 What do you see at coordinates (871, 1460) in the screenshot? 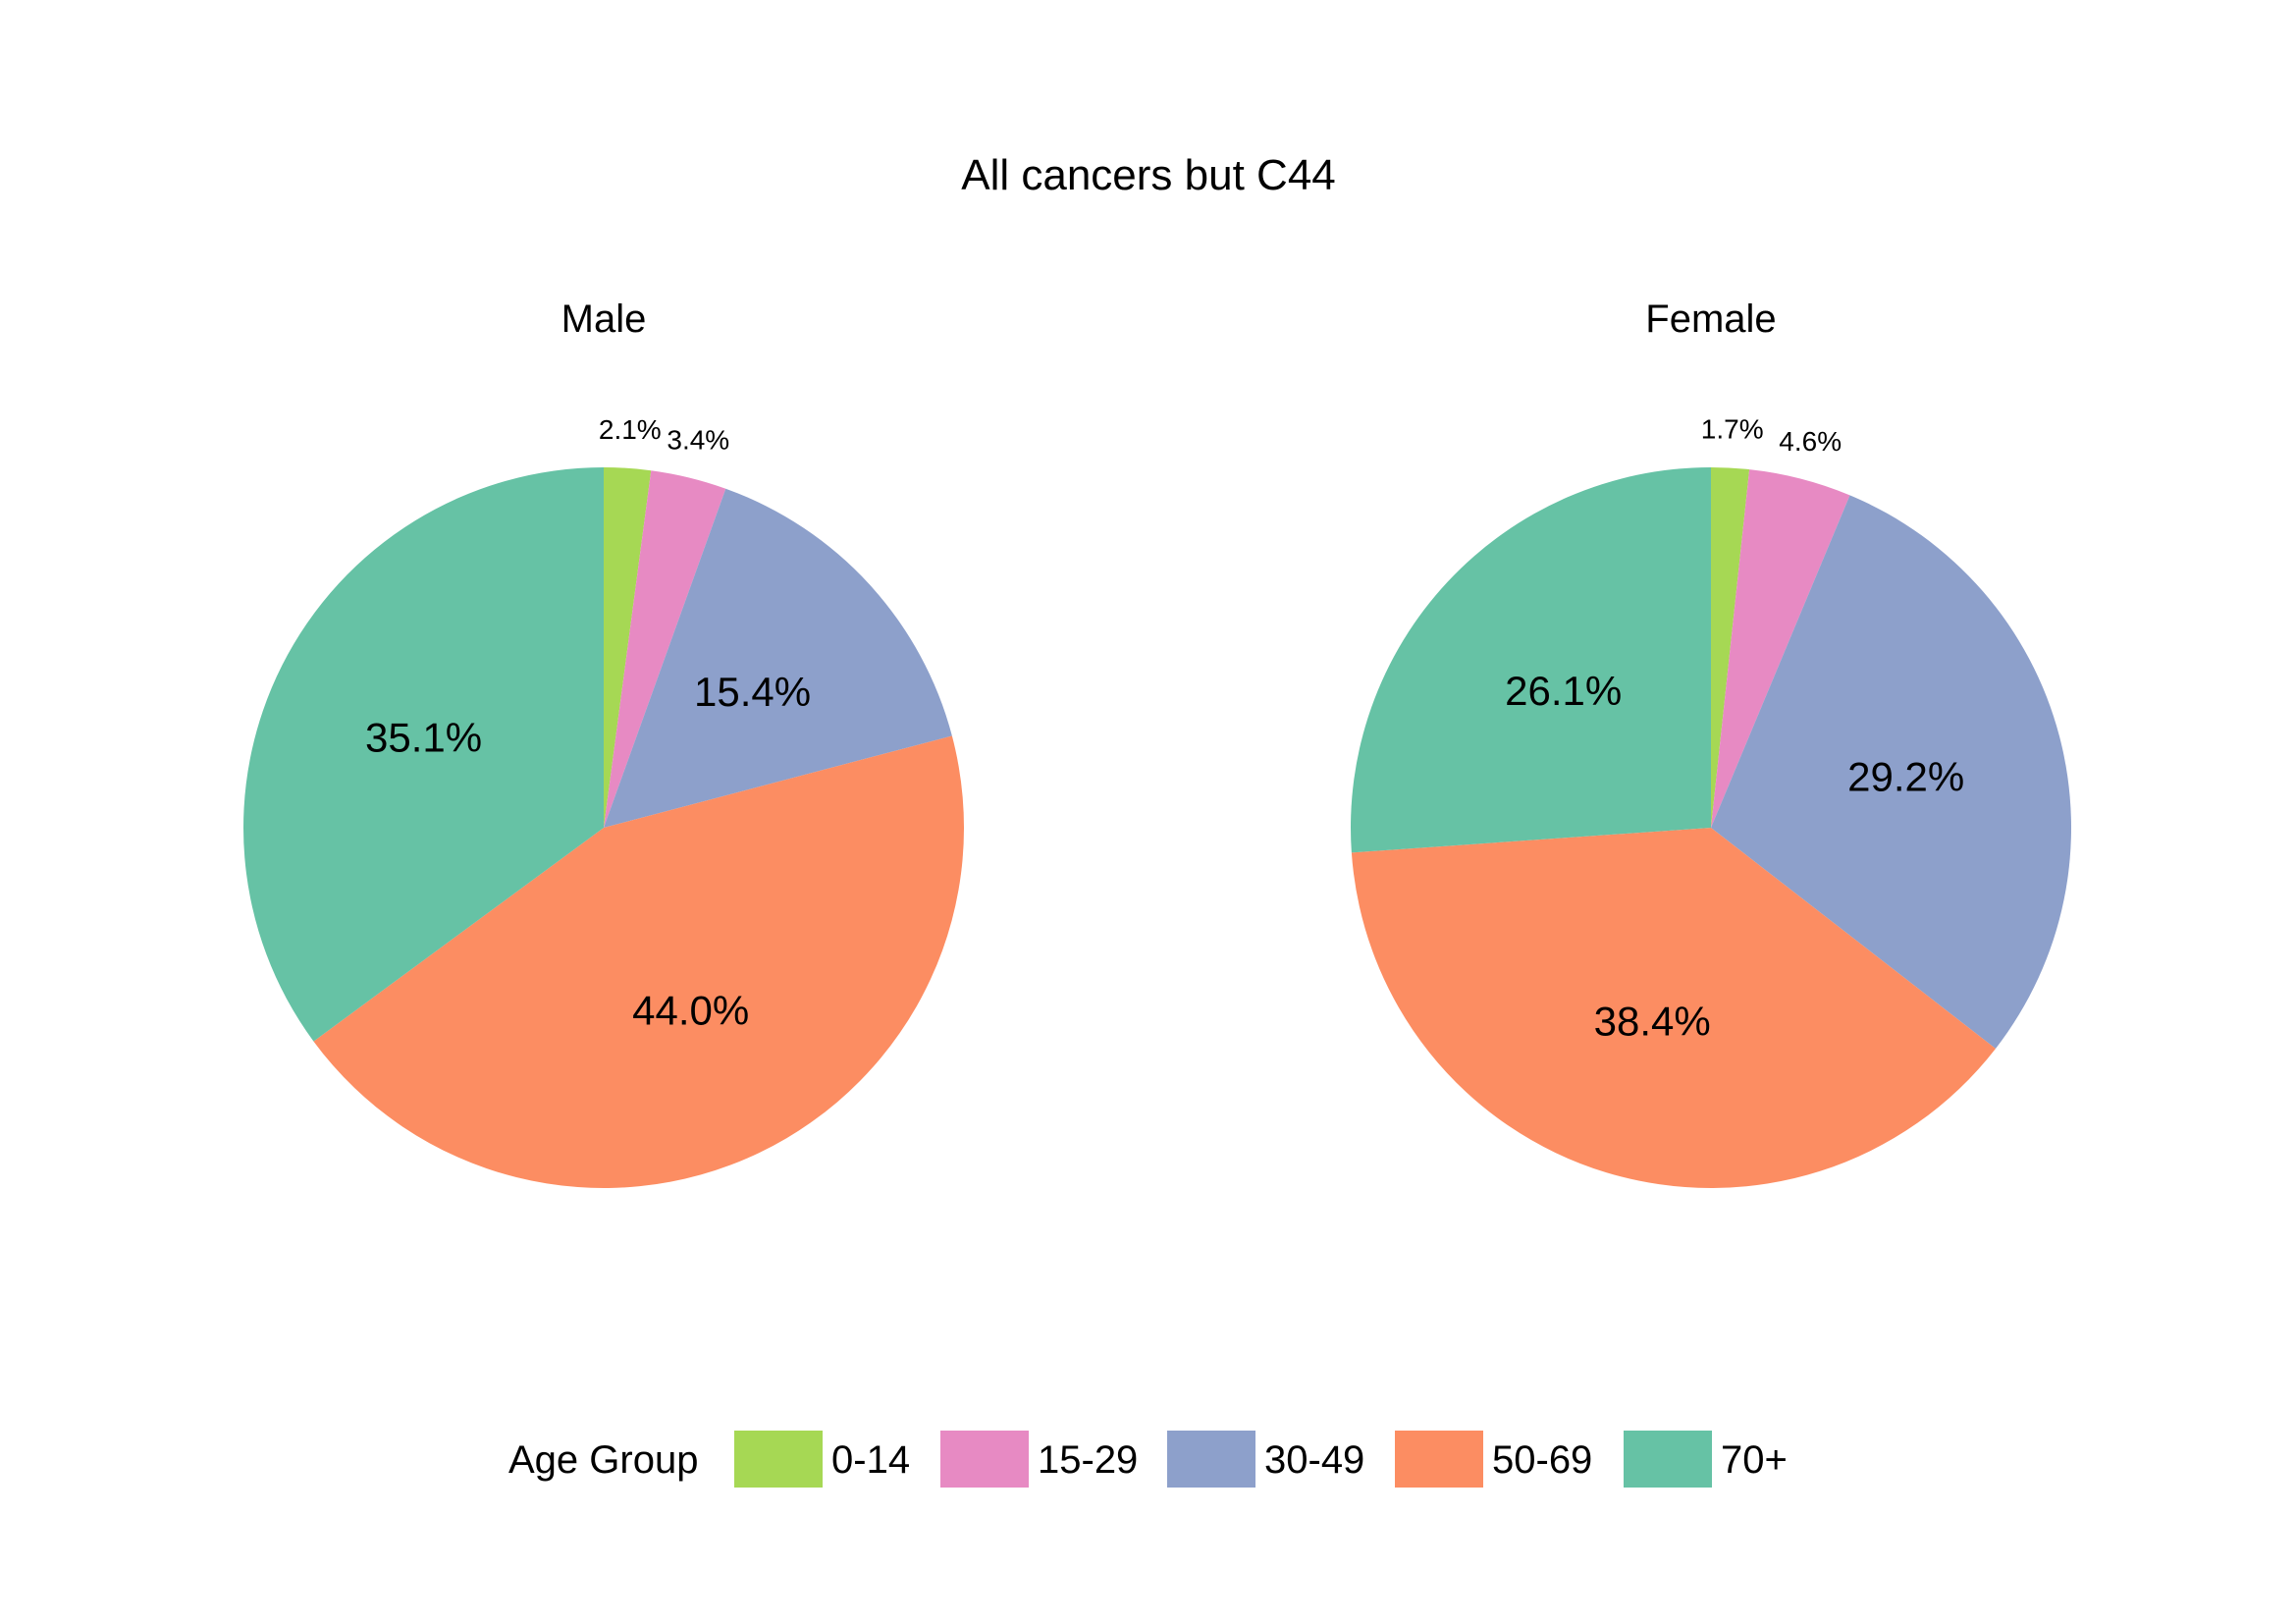
I see `legend-label-0-14: 0-14` at bounding box center [871, 1460].